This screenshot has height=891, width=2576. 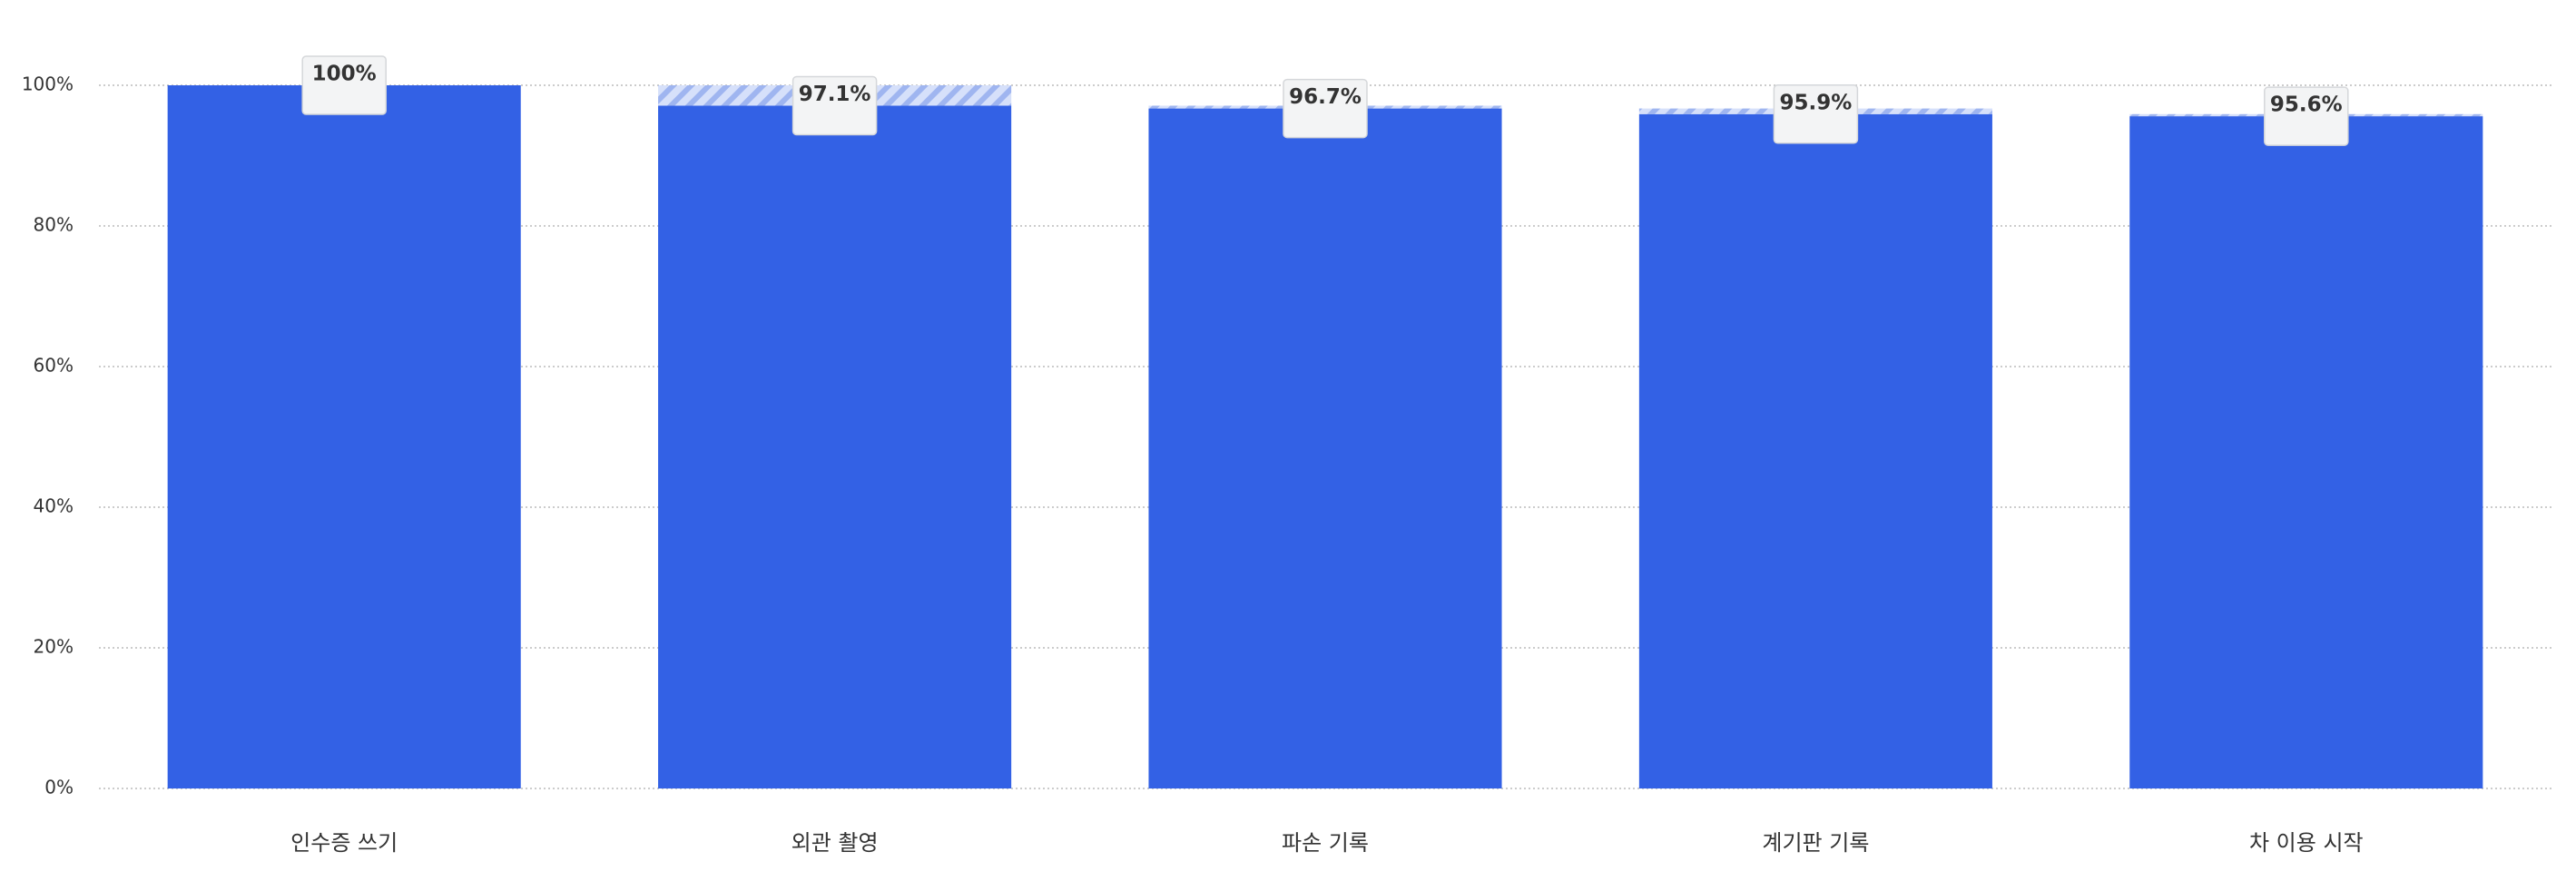 I want to click on x-tick-label: 파손 기록, so click(x=1325, y=843).